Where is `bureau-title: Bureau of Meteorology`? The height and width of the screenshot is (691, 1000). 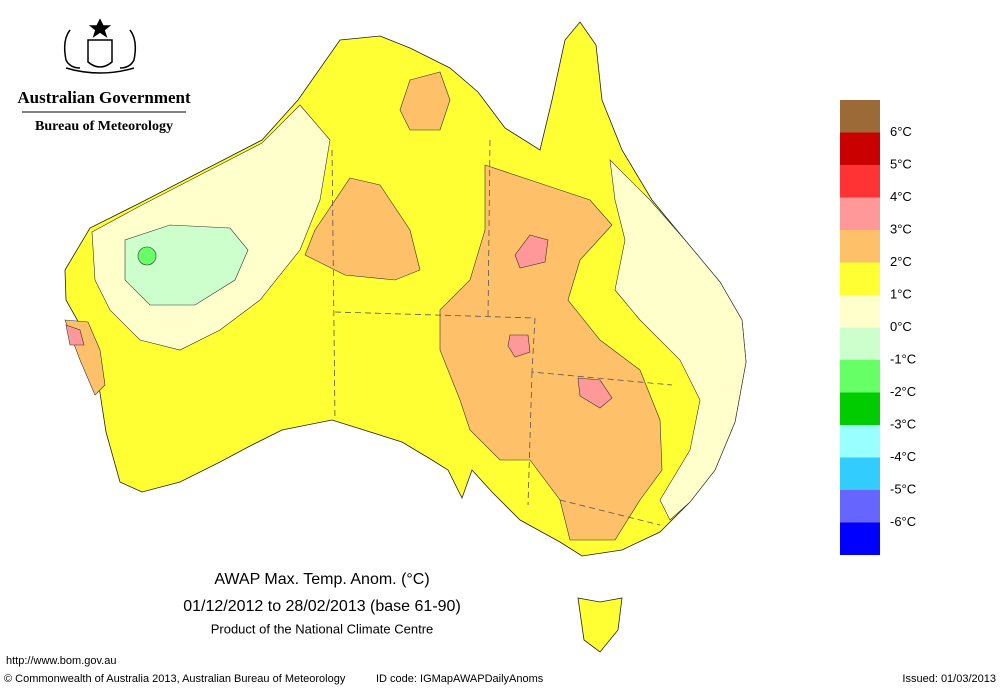 bureau-title: Bureau of Meteorology is located at coordinates (104, 126).